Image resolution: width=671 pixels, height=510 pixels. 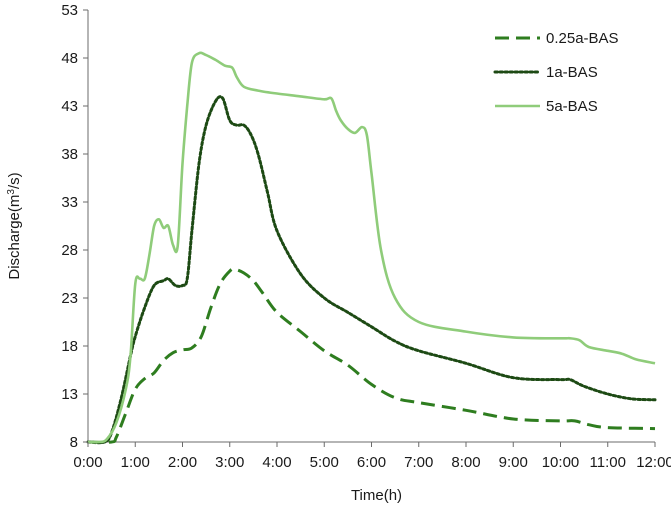 I want to click on y-tick-label: 13, so click(x=69, y=394).